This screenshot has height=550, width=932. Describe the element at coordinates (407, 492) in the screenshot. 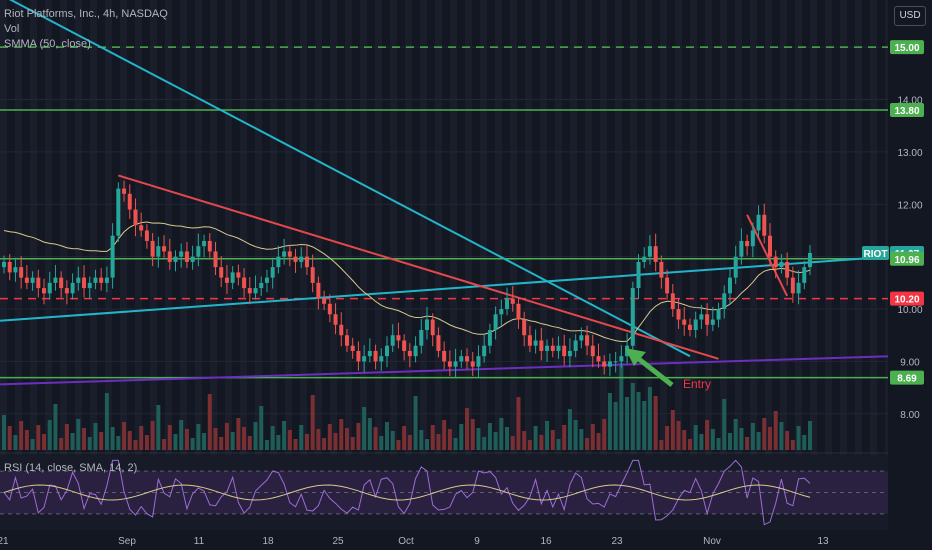

I see `rsi-line` at that location.